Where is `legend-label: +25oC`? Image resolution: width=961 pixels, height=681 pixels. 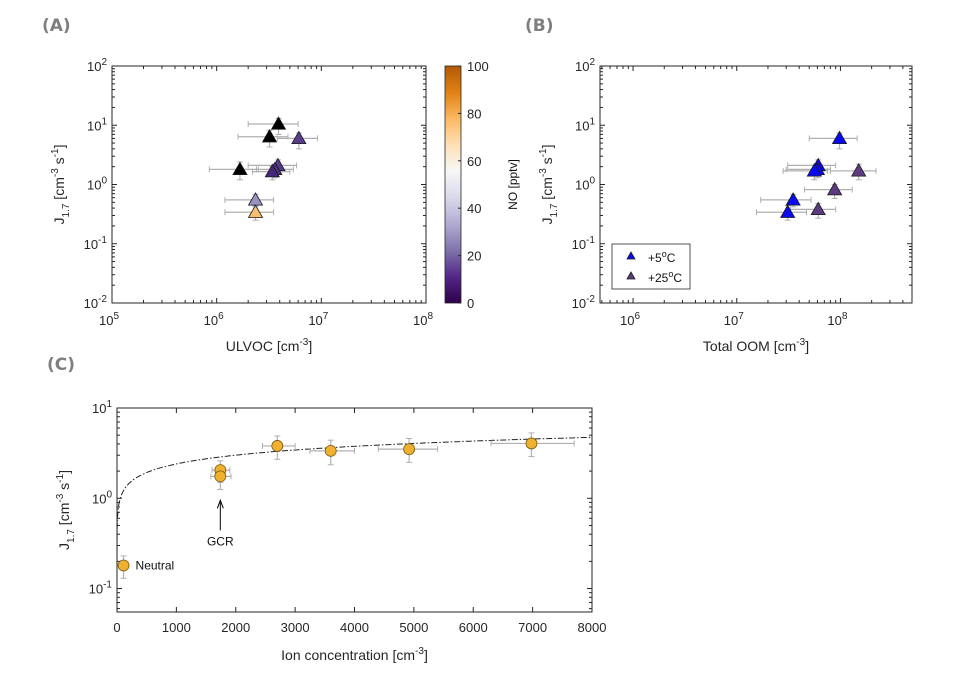
legend-label: +25oC is located at coordinates (665, 277).